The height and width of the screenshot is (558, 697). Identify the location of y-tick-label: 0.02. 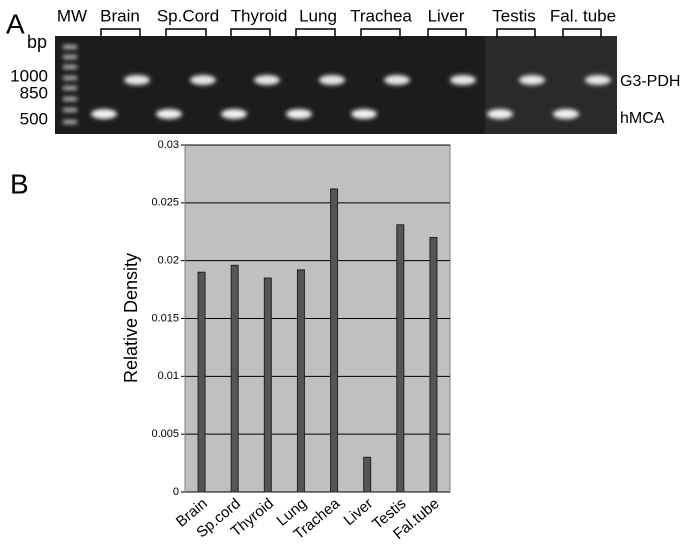
(168, 261).